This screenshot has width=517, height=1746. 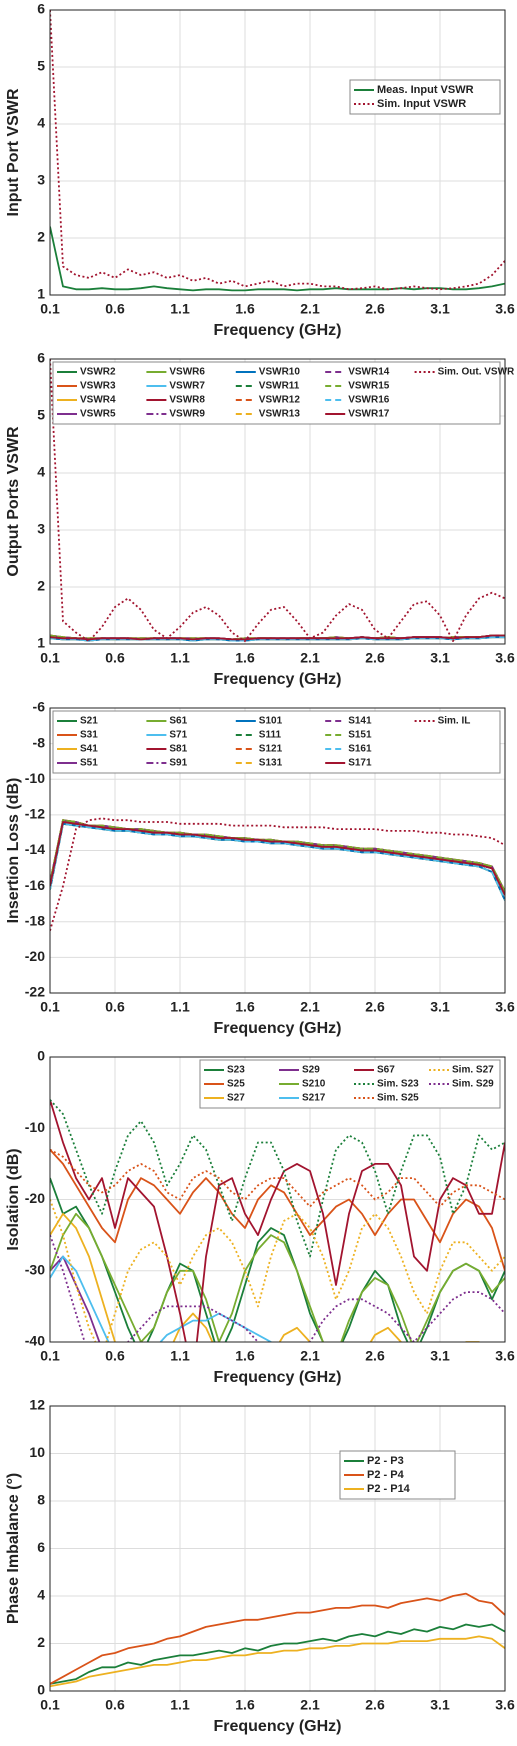 What do you see at coordinates (280, 372) in the screenshot?
I see `legend-label: VSWR10` at bounding box center [280, 372].